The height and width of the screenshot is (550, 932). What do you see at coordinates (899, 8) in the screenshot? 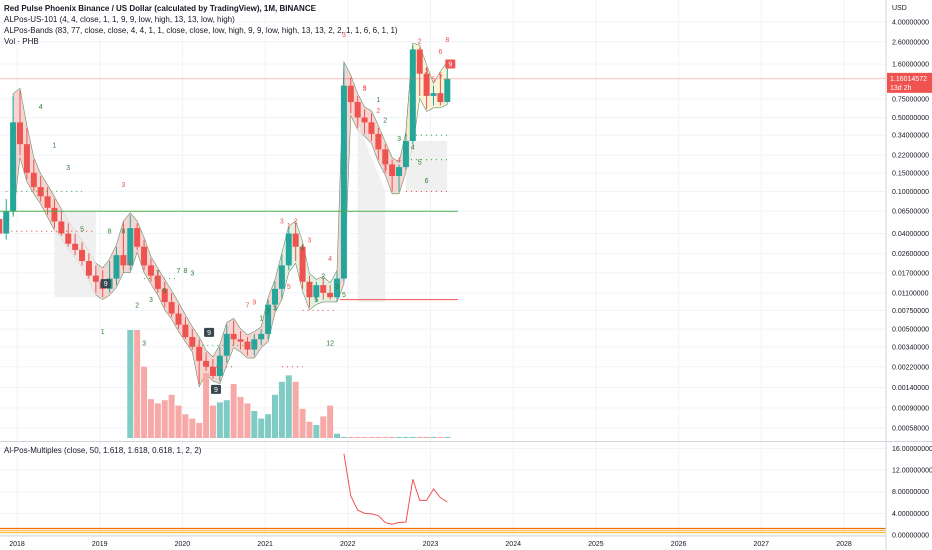
I see `currency-label: USD` at bounding box center [899, 8].